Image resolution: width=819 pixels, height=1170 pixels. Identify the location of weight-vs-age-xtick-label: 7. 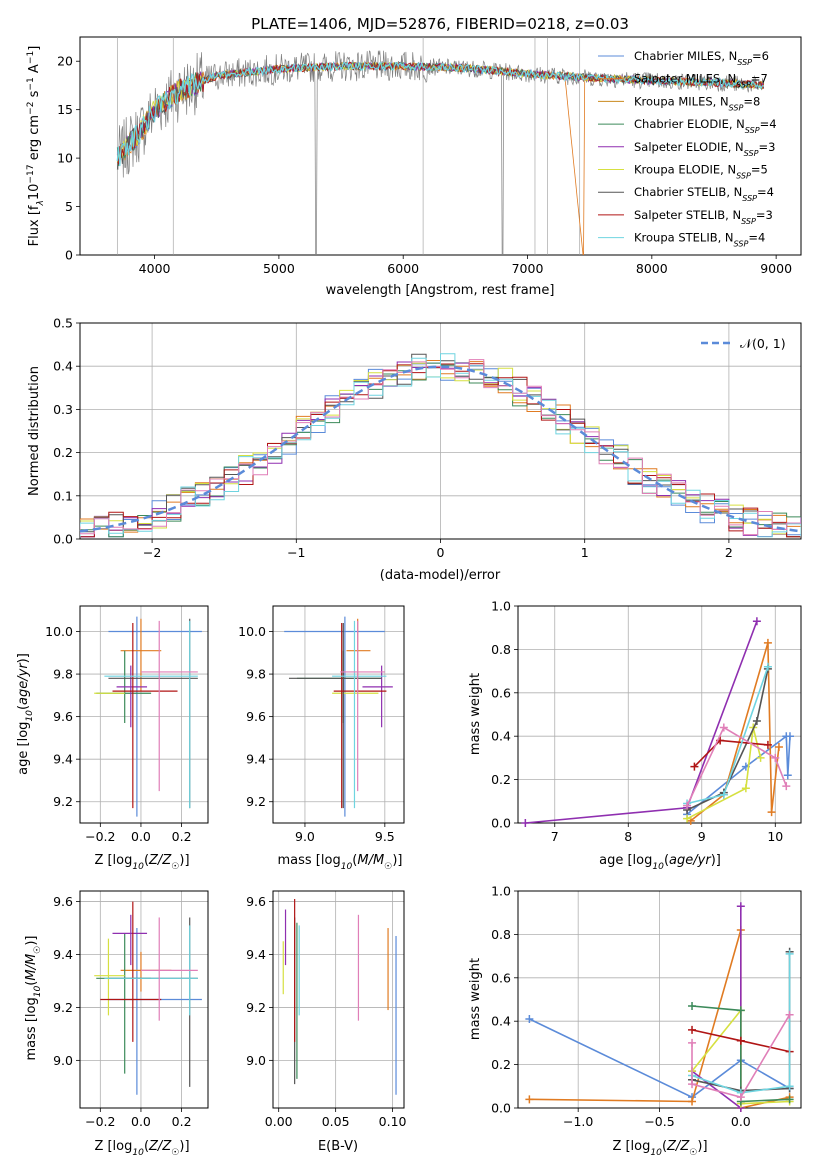
(555, 836).